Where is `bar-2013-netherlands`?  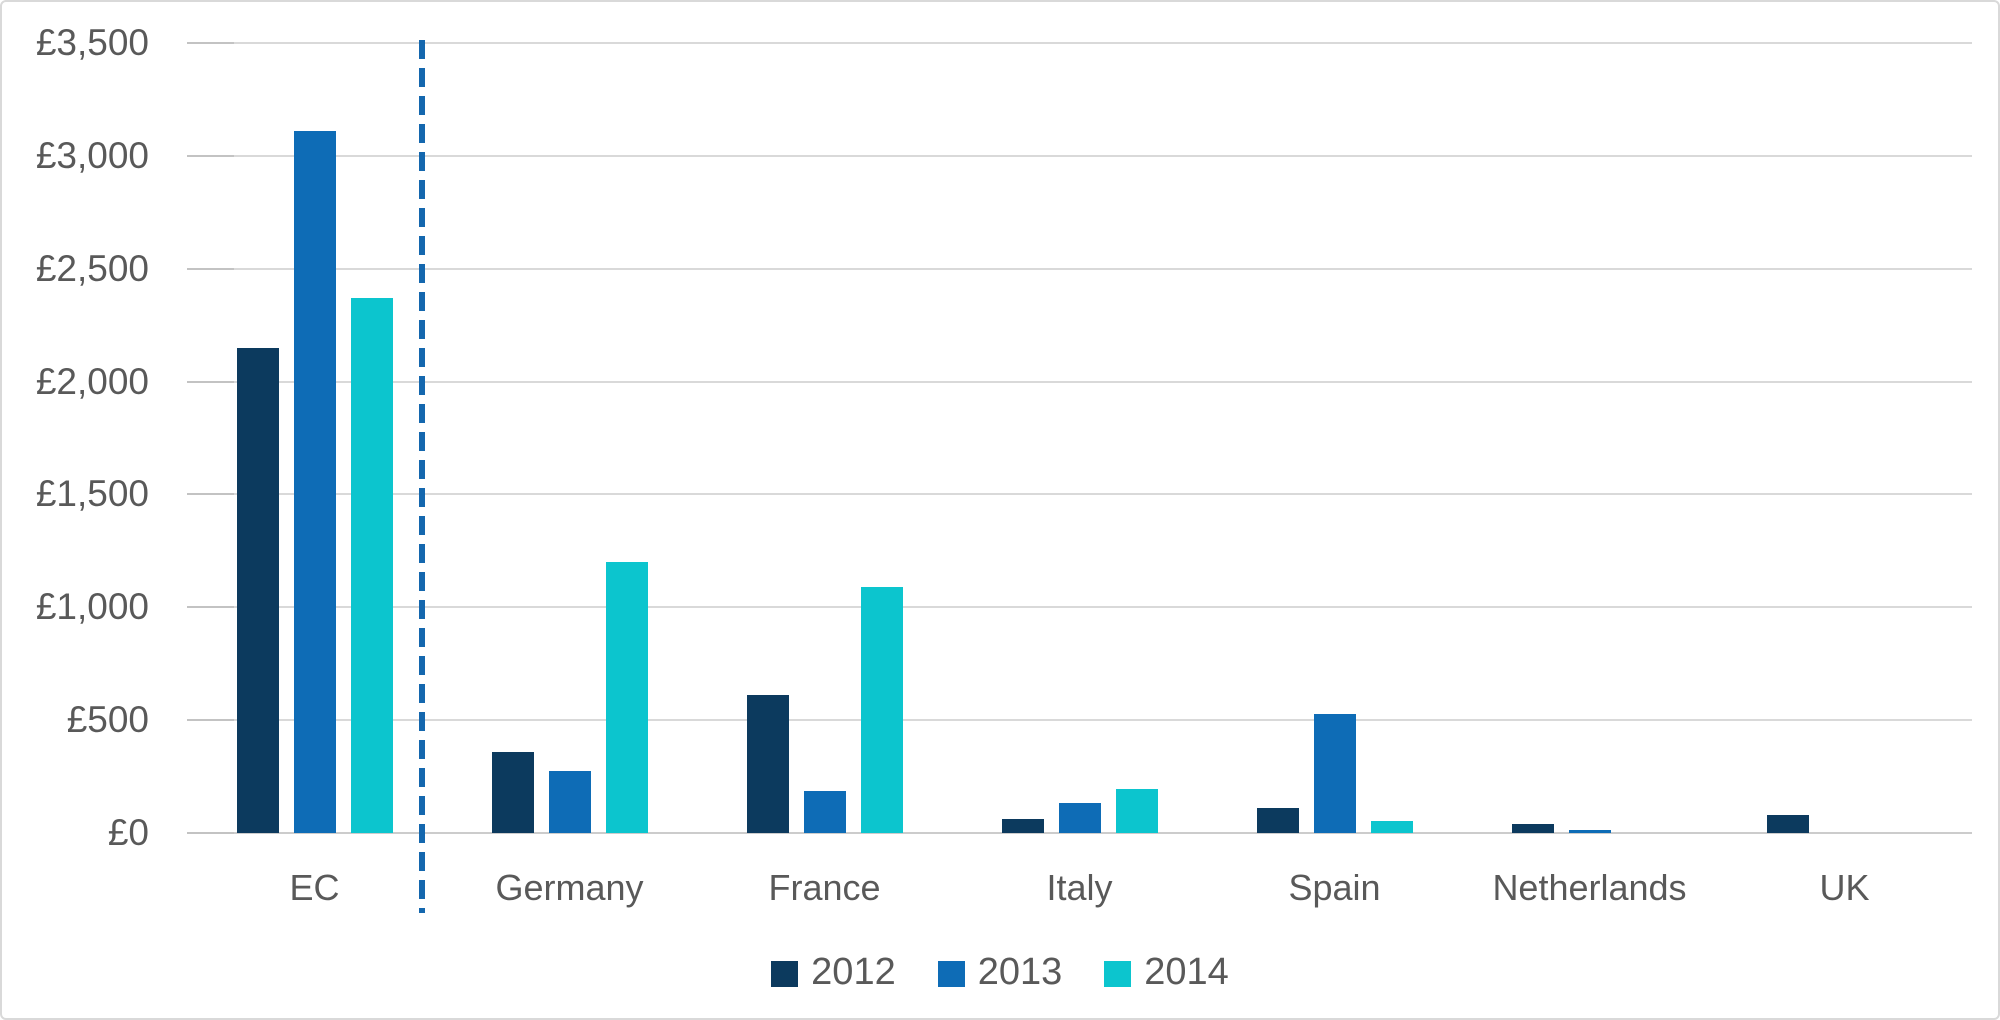
bar-2013-netherlands is located at coordinates (1590, 831).